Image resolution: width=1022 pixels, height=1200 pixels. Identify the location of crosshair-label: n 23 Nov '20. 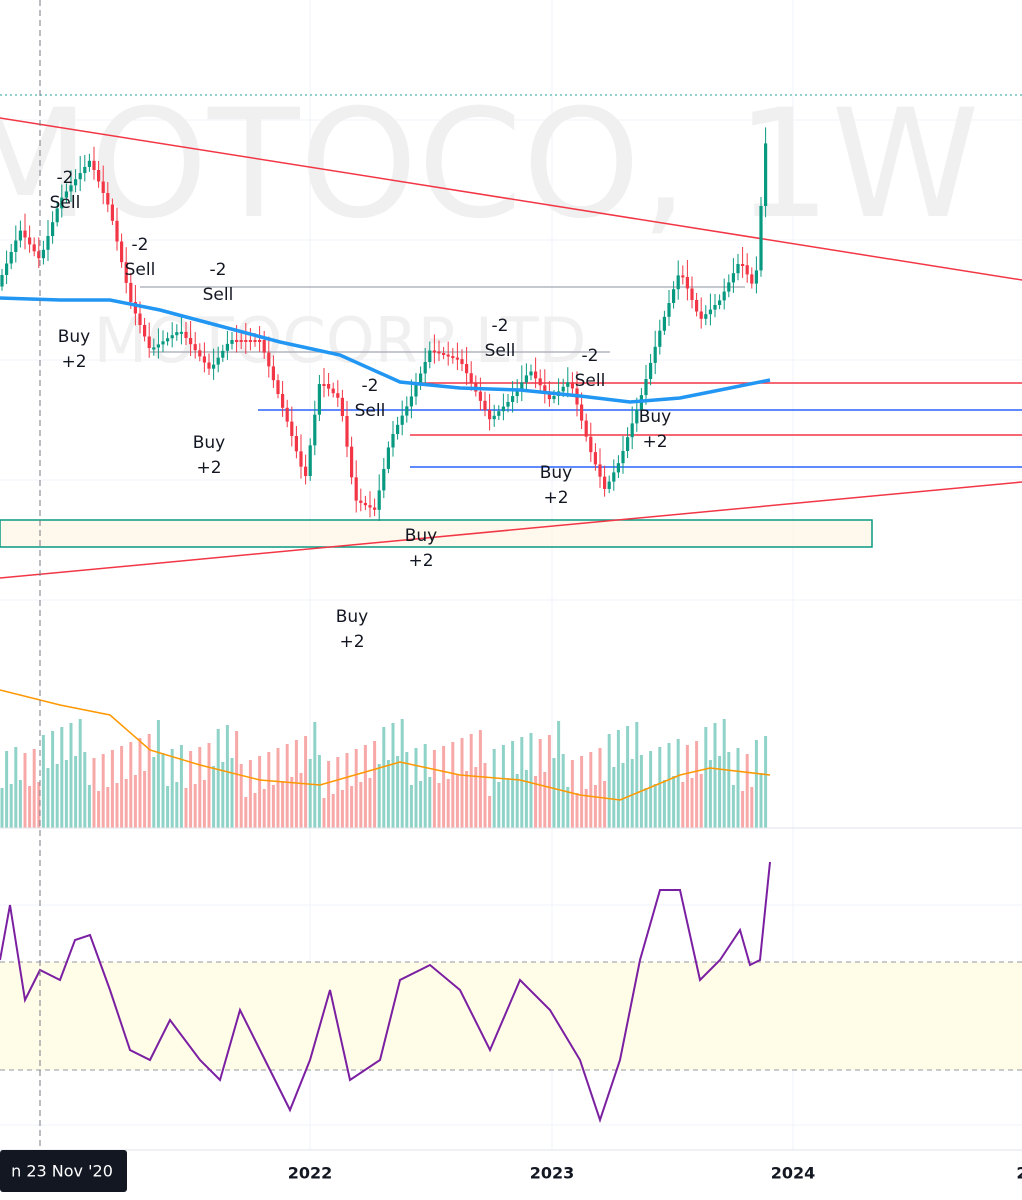
(62, 1171).